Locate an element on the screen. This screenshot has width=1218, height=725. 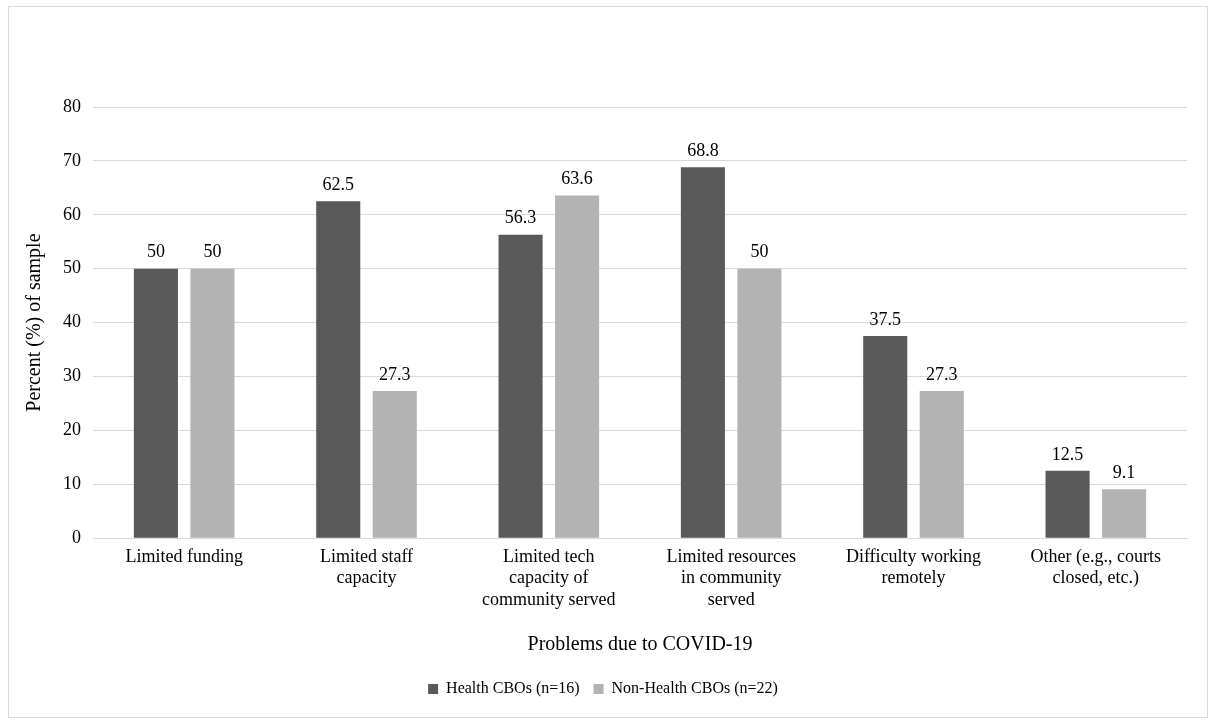
data-label: 37.5 is located at coordinates (885, 318).